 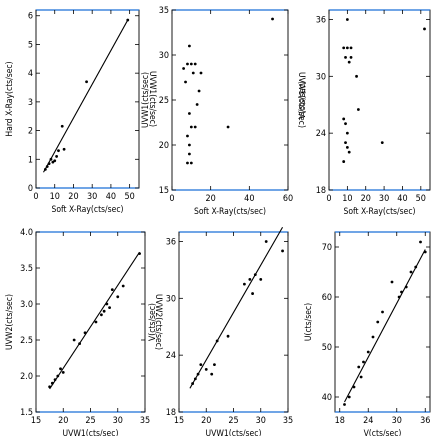 What do you see at coordinates (145, 421) in the screenshot?
I see `x-tick-label: 35` at bounding box center [145, 421].